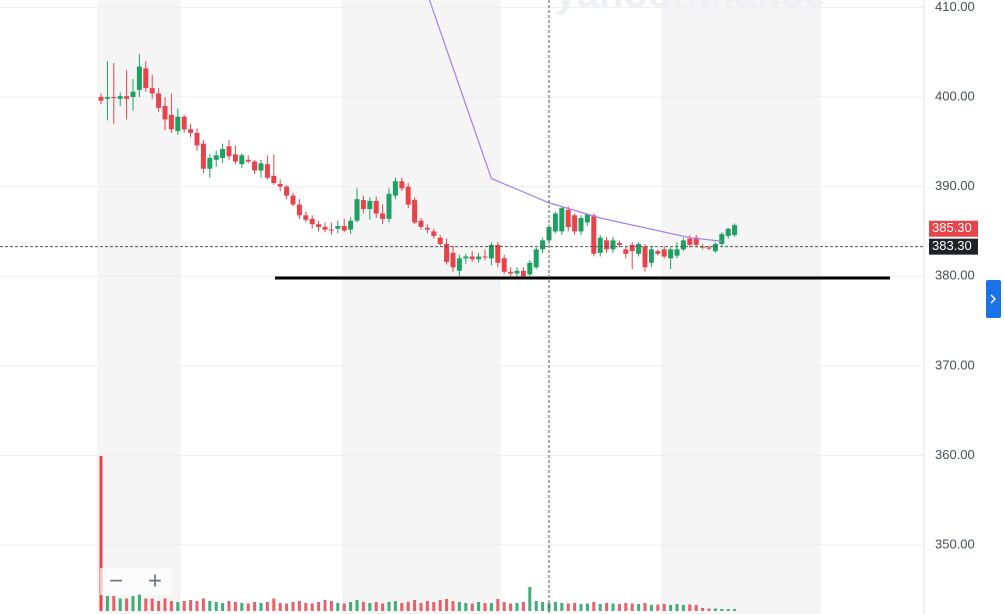  I want to click on side-panel-toggle, so click(993, 299).